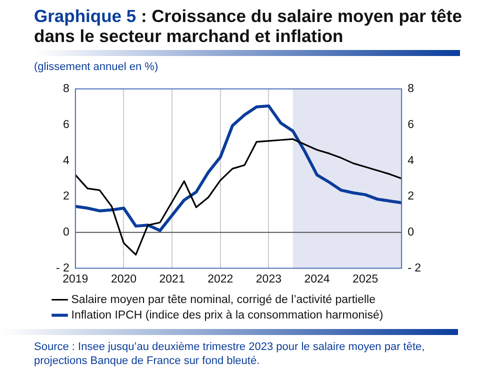  I want to click on y-tick-label: 2, so click(66, 196).